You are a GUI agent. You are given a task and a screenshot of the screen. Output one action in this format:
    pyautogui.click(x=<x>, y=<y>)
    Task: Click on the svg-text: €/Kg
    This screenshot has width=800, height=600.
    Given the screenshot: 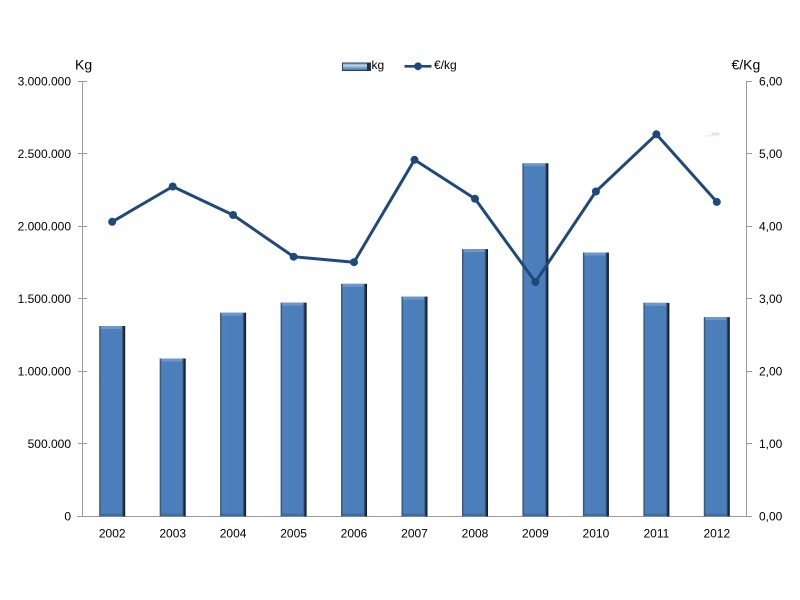 What is the action you would take?
    pyautogui.click(x=746, y=65)
    